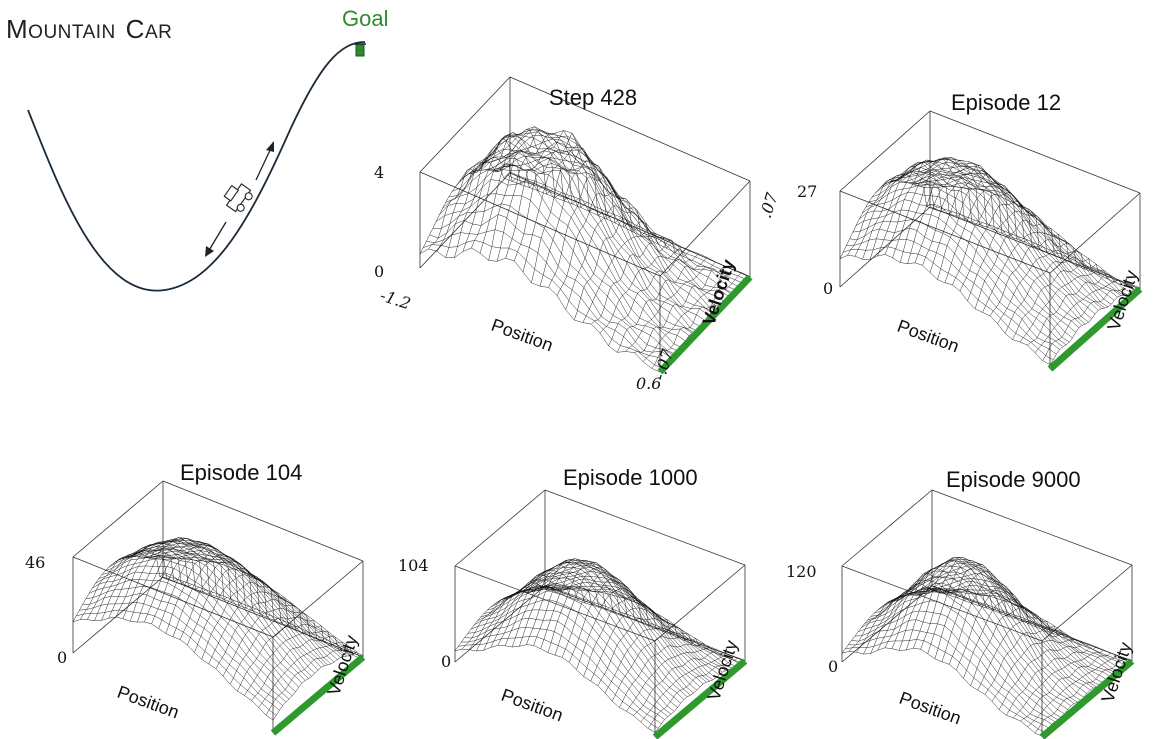 The image size is (1166, 739). I want to click on mountain-car-diagram, so click(196, 166).